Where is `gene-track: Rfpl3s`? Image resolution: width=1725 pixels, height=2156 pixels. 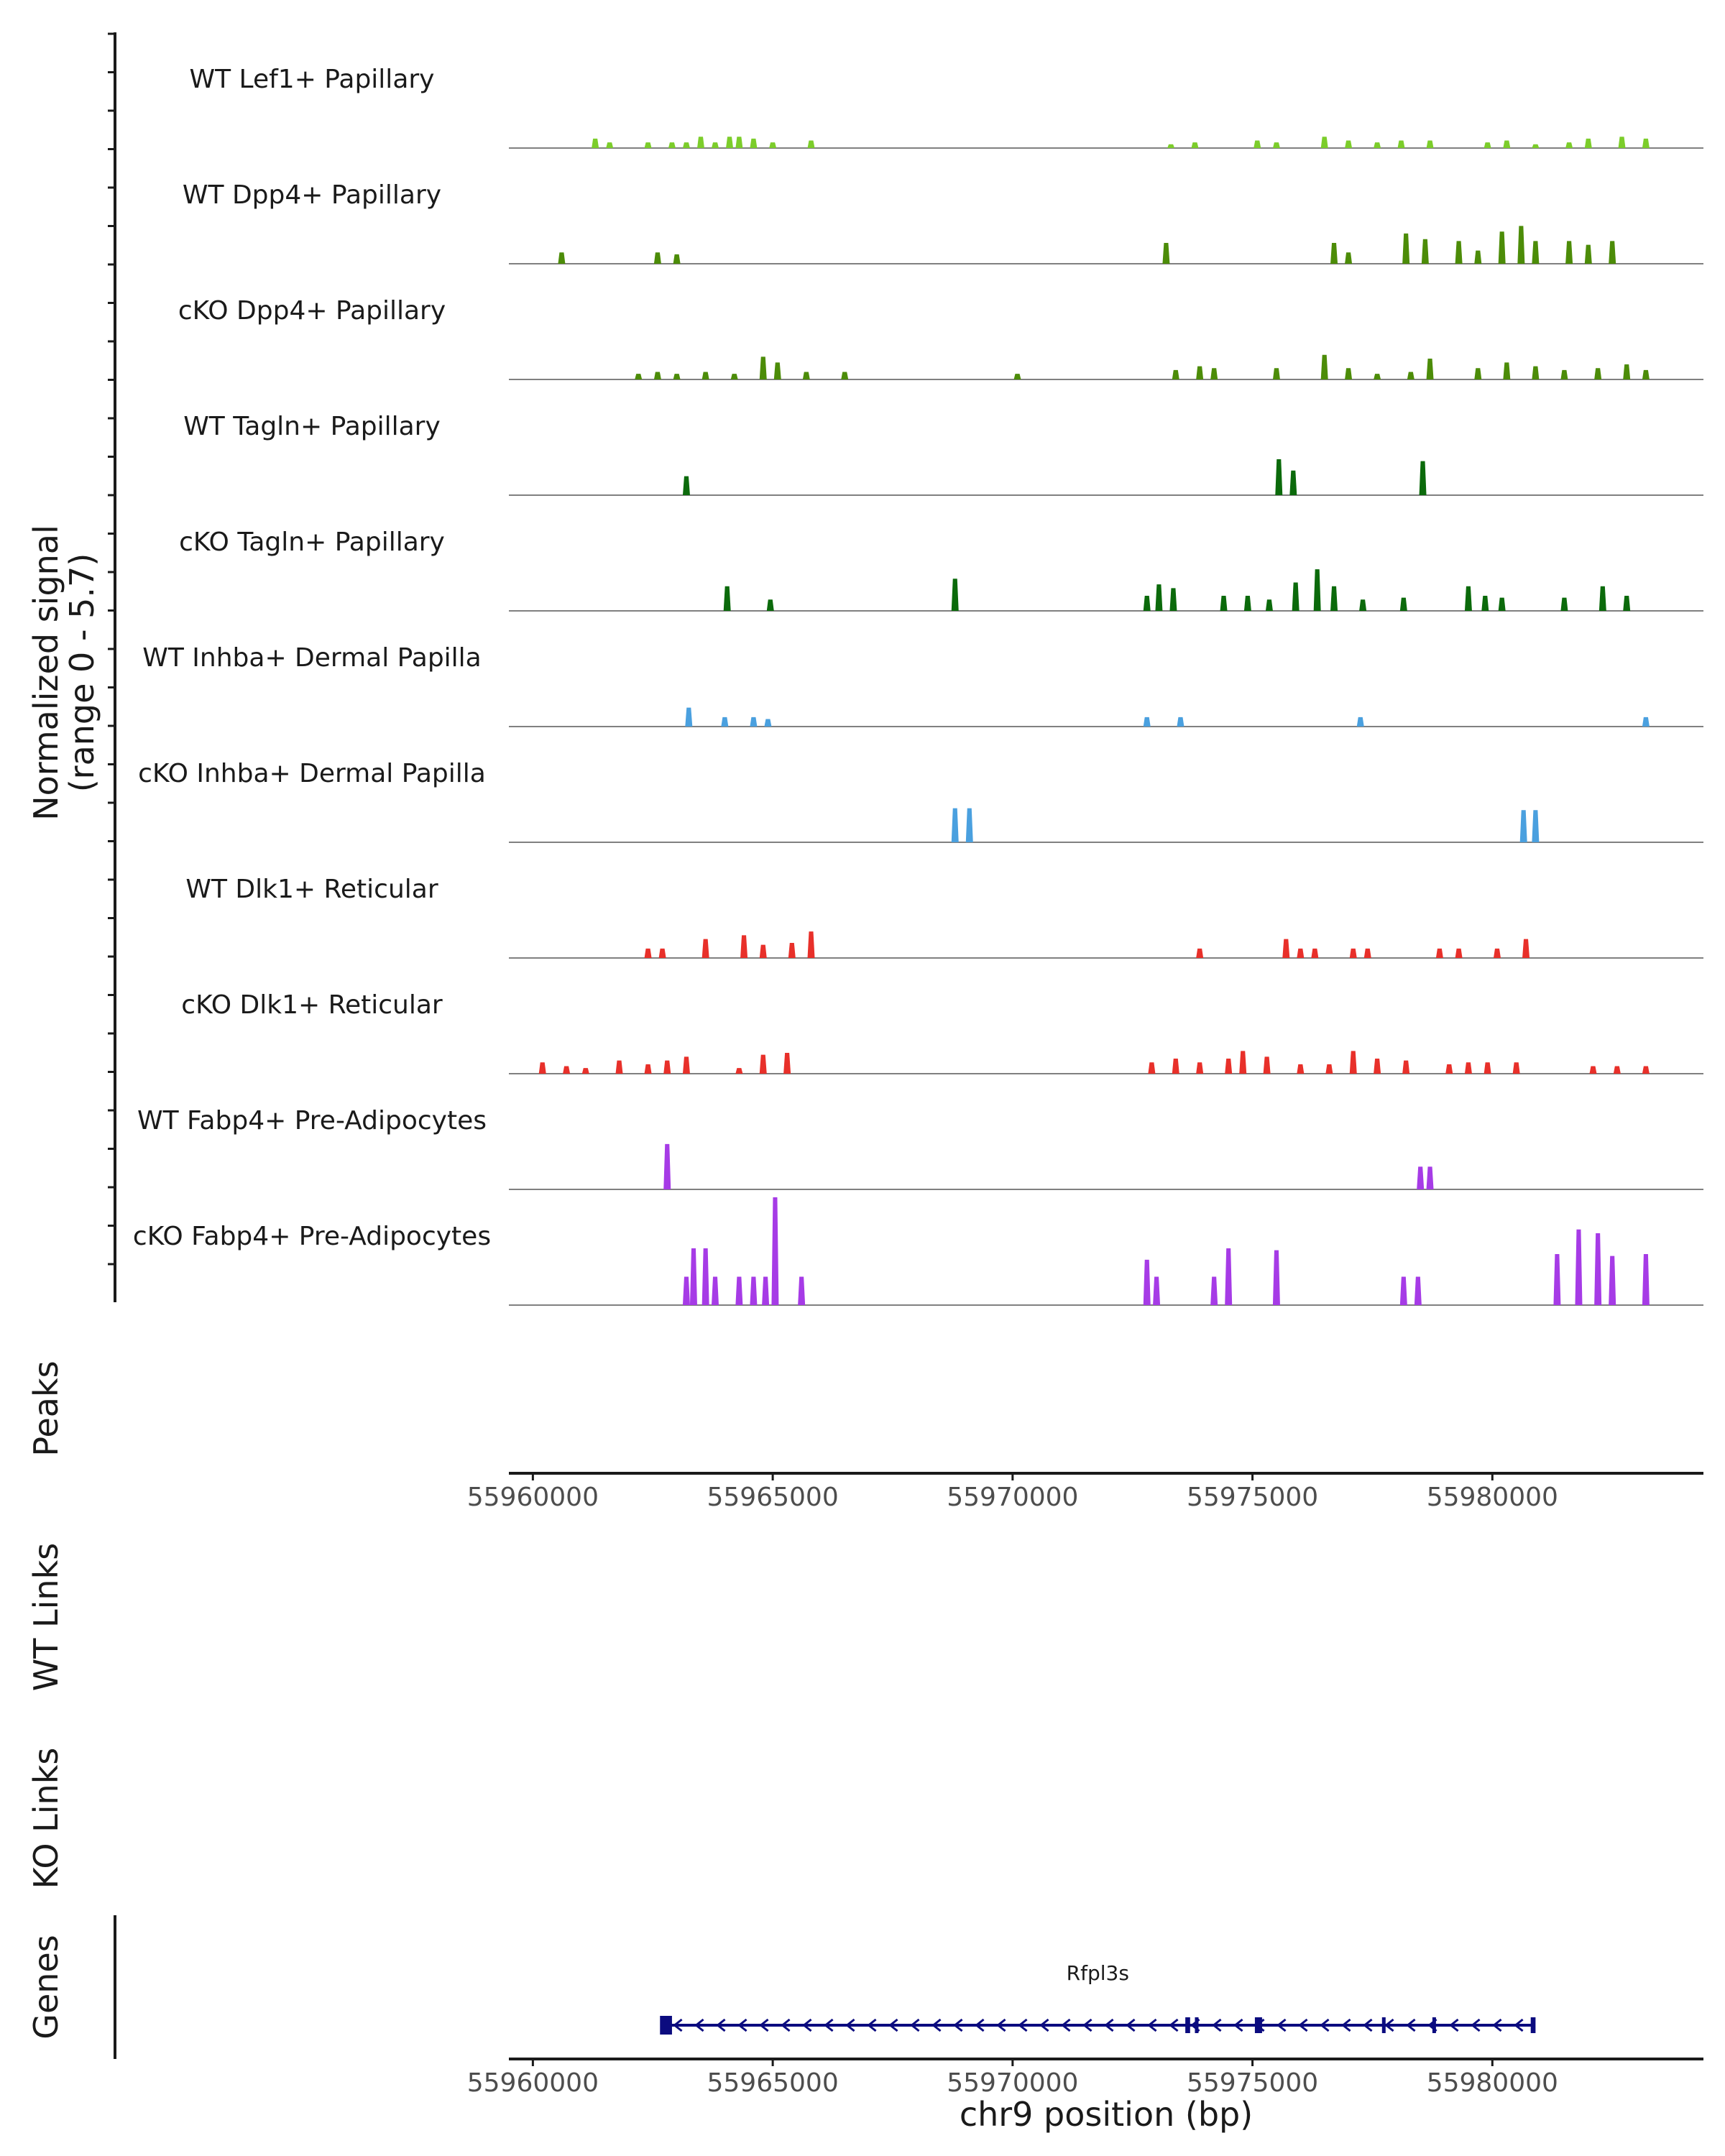
gene-track: Rfpl3s is located at coordinates (1098, 1998).